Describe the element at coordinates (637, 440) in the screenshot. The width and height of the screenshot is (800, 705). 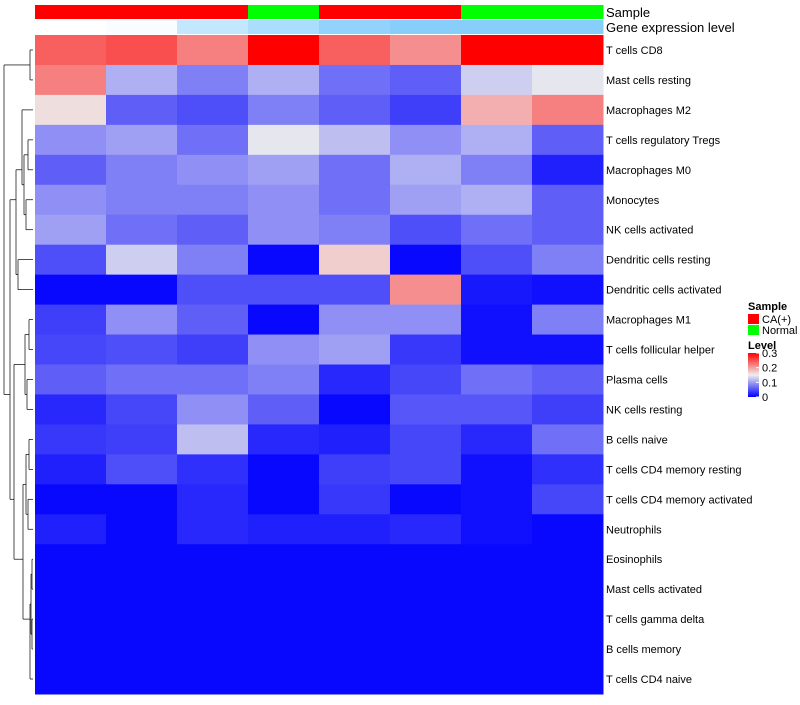
I see `row-label: B cells naive` at that location.